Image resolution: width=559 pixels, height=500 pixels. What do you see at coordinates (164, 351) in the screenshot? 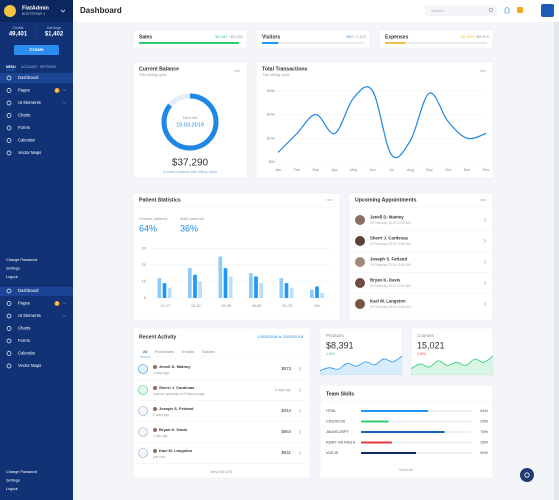
I see `activity-tab: Purchases` at bounding box center [164, 351].